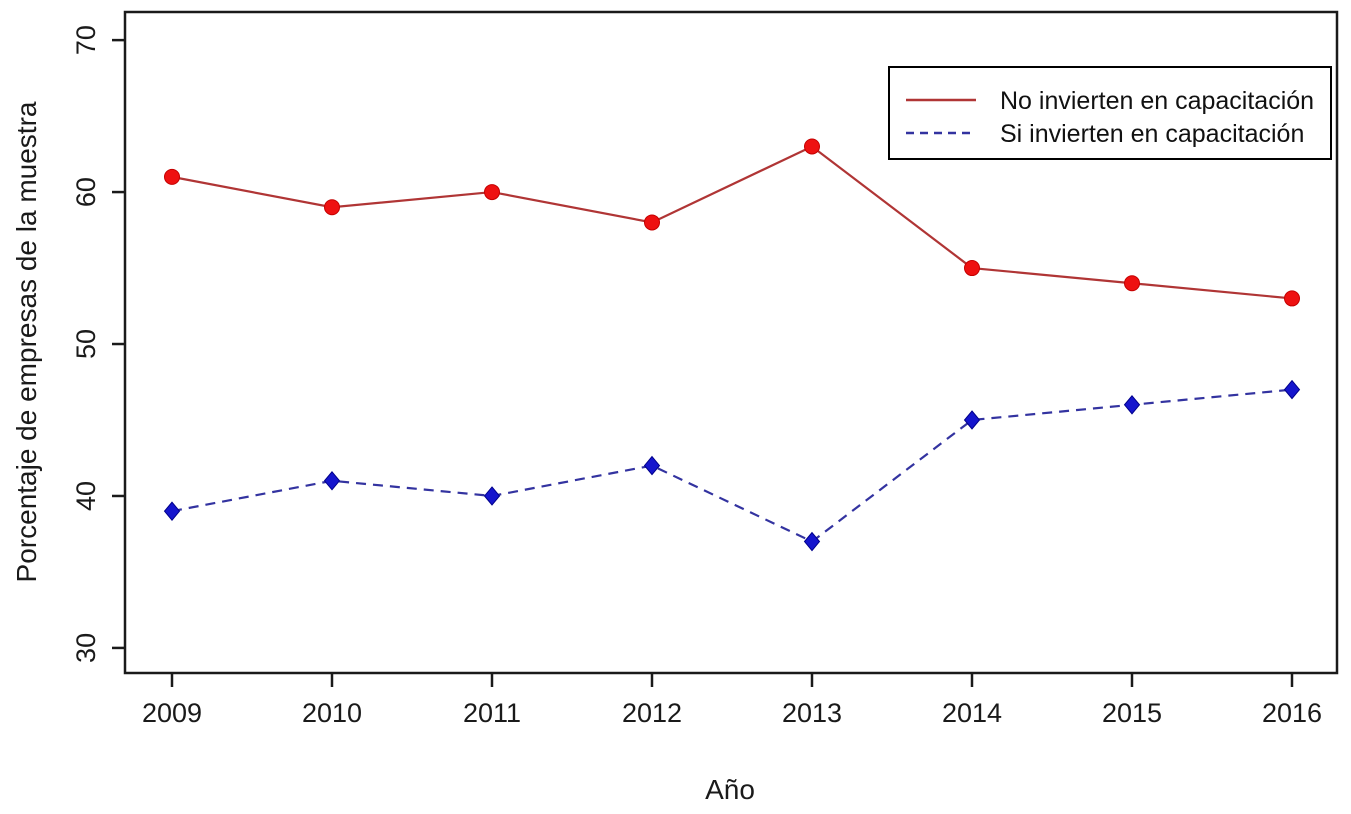 The image size is (1351, 814). Describe the element at coordinates (1292, 713) in the screenshot. I see `x-tick-label: 2016` at that location.